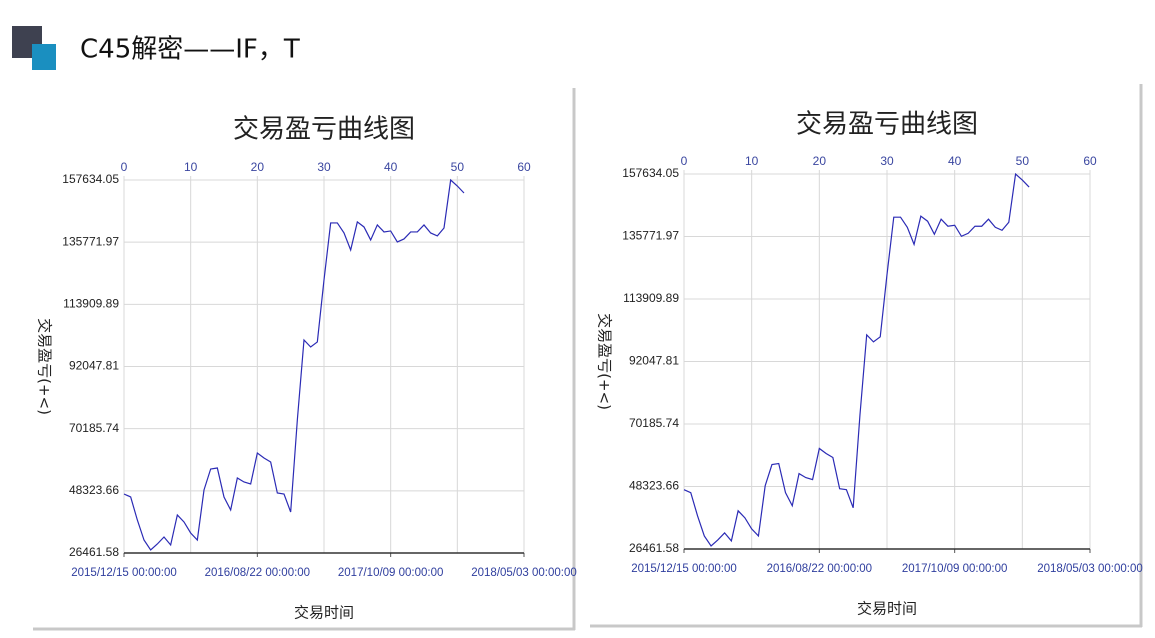  What do you see at coordinates (190, 50) in the screenshot?
I see `slide-title: C45解密——IF，T` at bounding box center [190, 50].